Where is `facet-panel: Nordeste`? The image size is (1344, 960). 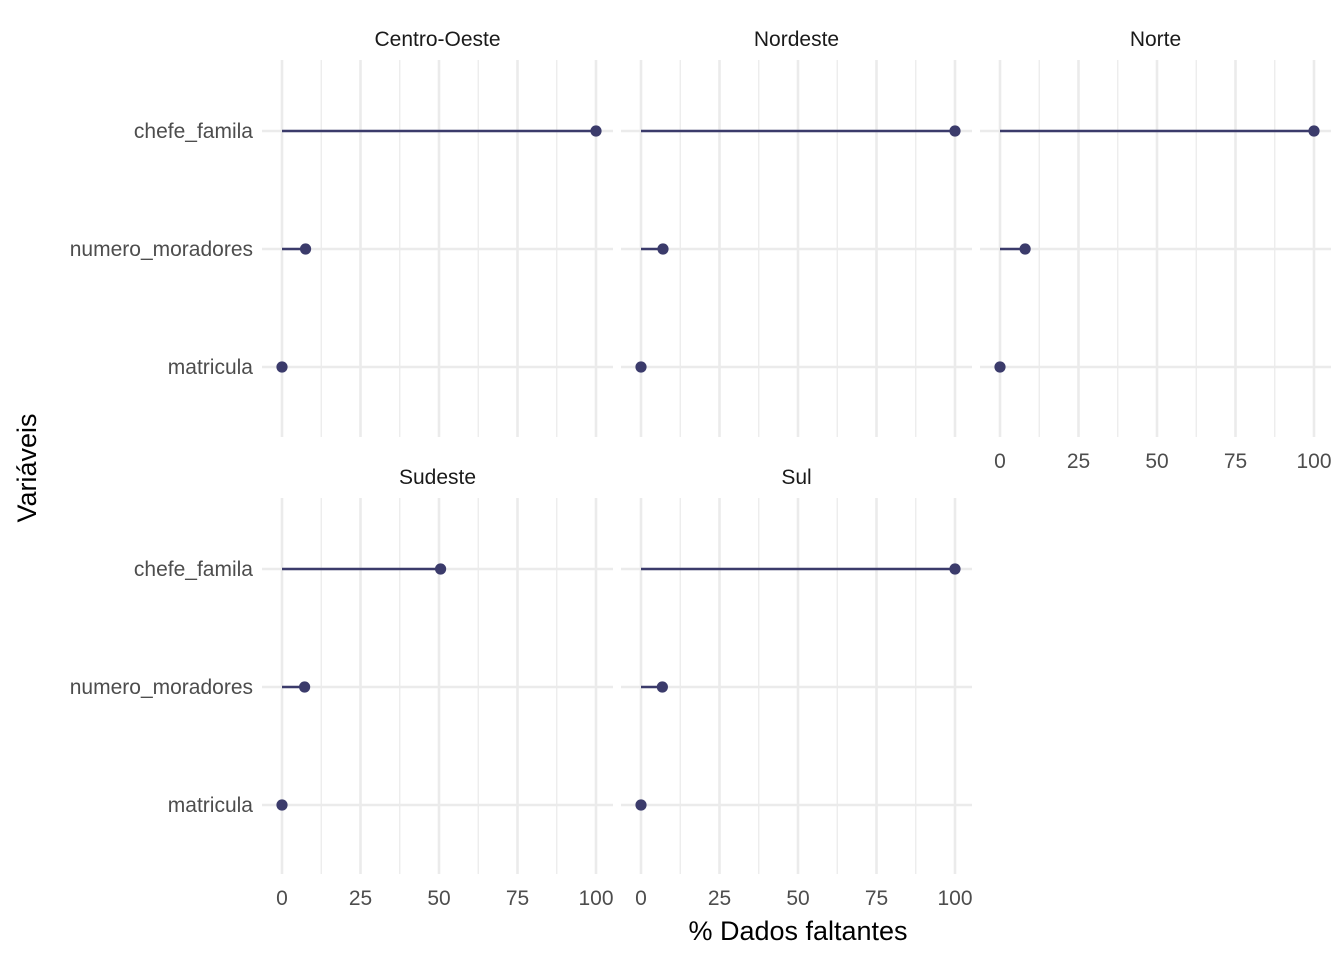
facet-panel: Nordeste is located at coordinates (796, 232).